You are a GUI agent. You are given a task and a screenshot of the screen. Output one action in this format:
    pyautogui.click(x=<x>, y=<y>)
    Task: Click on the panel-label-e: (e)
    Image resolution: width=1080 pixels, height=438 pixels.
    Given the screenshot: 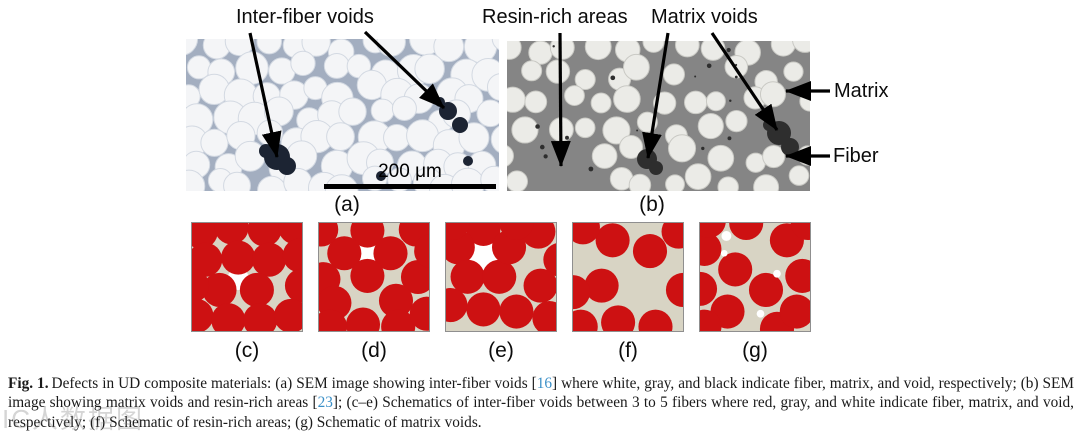 What is the action you would take?
    pyautogui.click(x=501, y=350)
    